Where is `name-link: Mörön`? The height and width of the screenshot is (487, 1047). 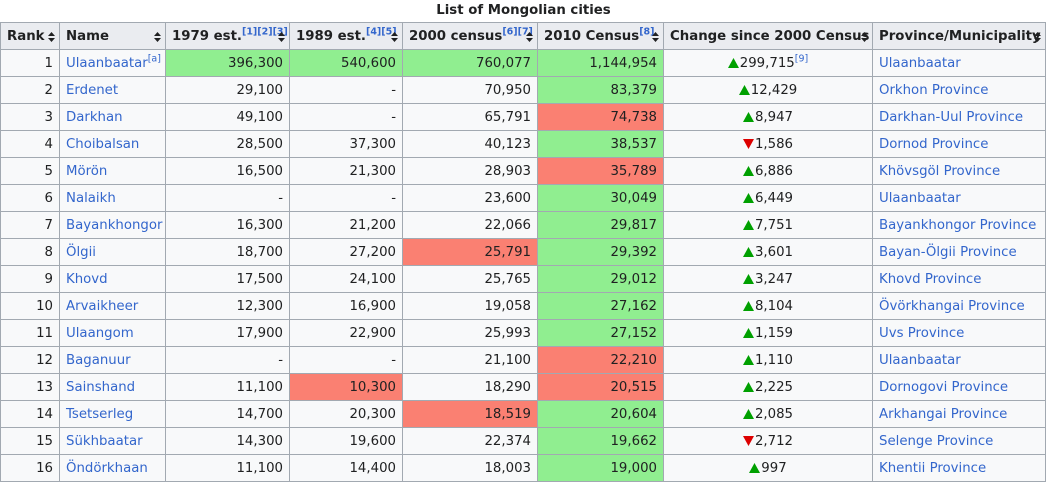
name-link: Mörön is located at coordinates (87, 171).